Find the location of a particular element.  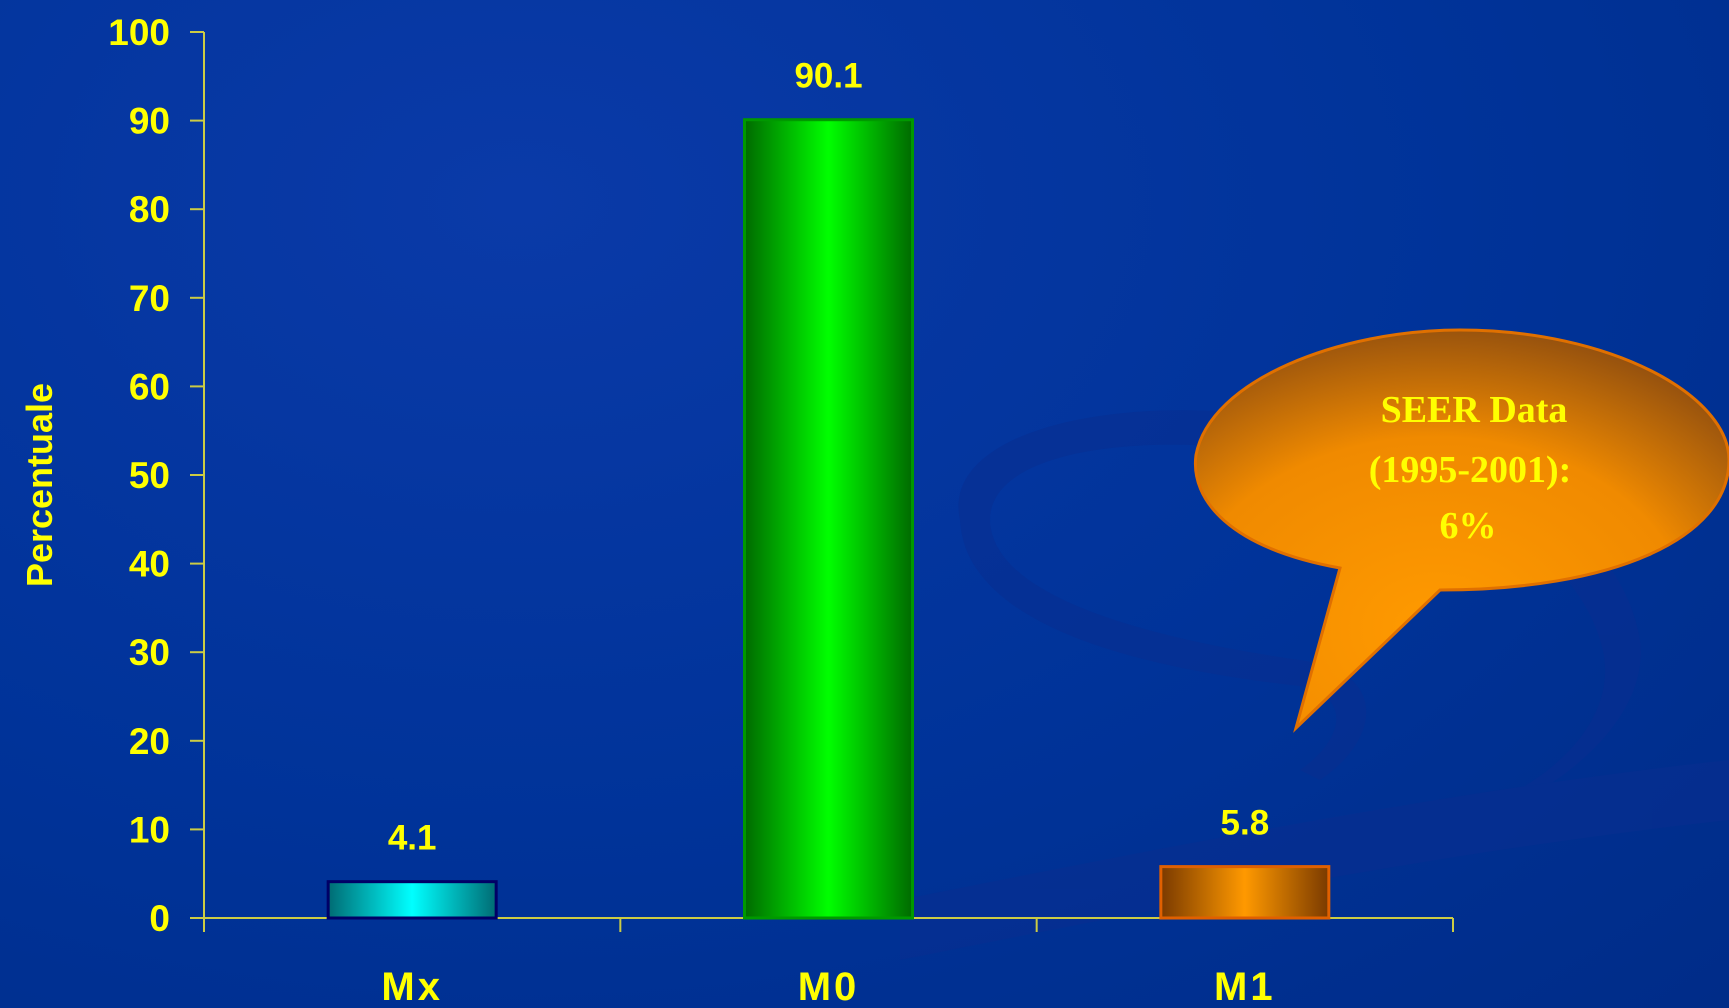

y-tick-label: 100 is located at coordinates (139, 32).